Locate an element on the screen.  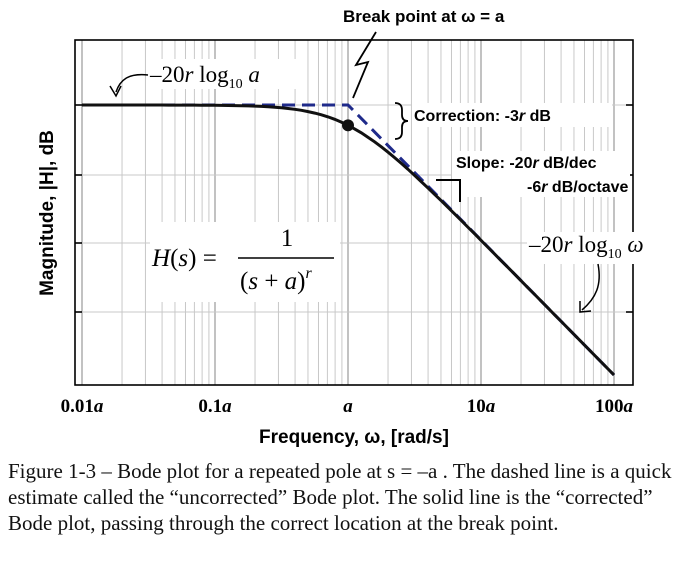
high-asymptote-r: r is located at coordinates (569, 244).